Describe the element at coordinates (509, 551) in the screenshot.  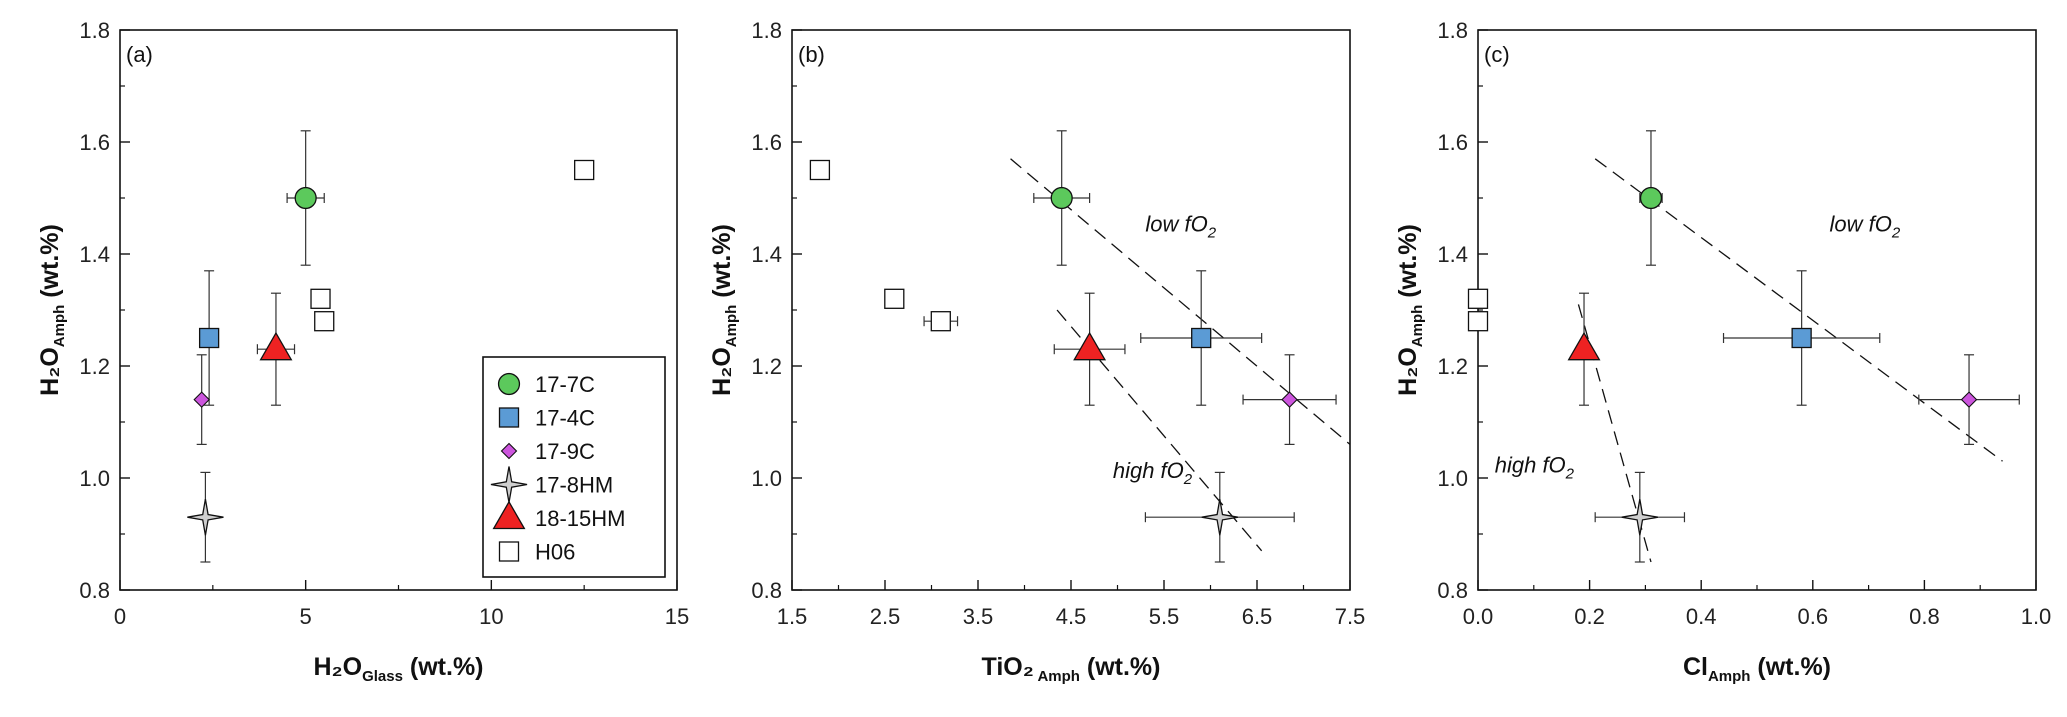
I see `legend-marker-h06` at that location.